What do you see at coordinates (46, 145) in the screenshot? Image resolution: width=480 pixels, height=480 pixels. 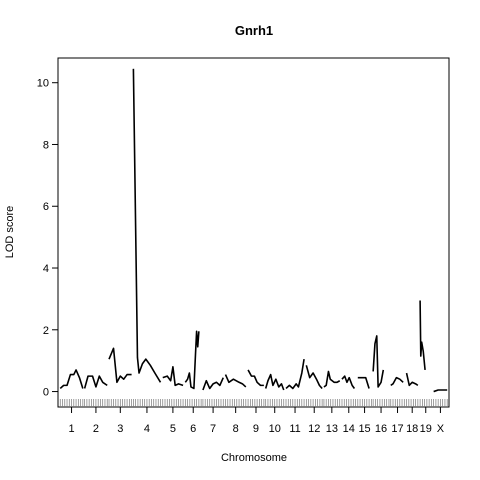 I see `y-tick-label: 8` at bounding box center [46, 145].